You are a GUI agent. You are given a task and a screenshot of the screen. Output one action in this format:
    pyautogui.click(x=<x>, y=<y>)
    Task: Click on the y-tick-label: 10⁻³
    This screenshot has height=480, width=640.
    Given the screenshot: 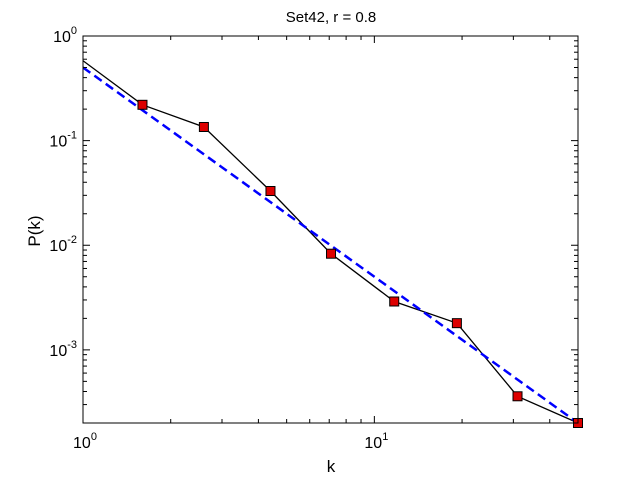 What is the action you would take?
    pyautogui.click(x=63, y=349)
    